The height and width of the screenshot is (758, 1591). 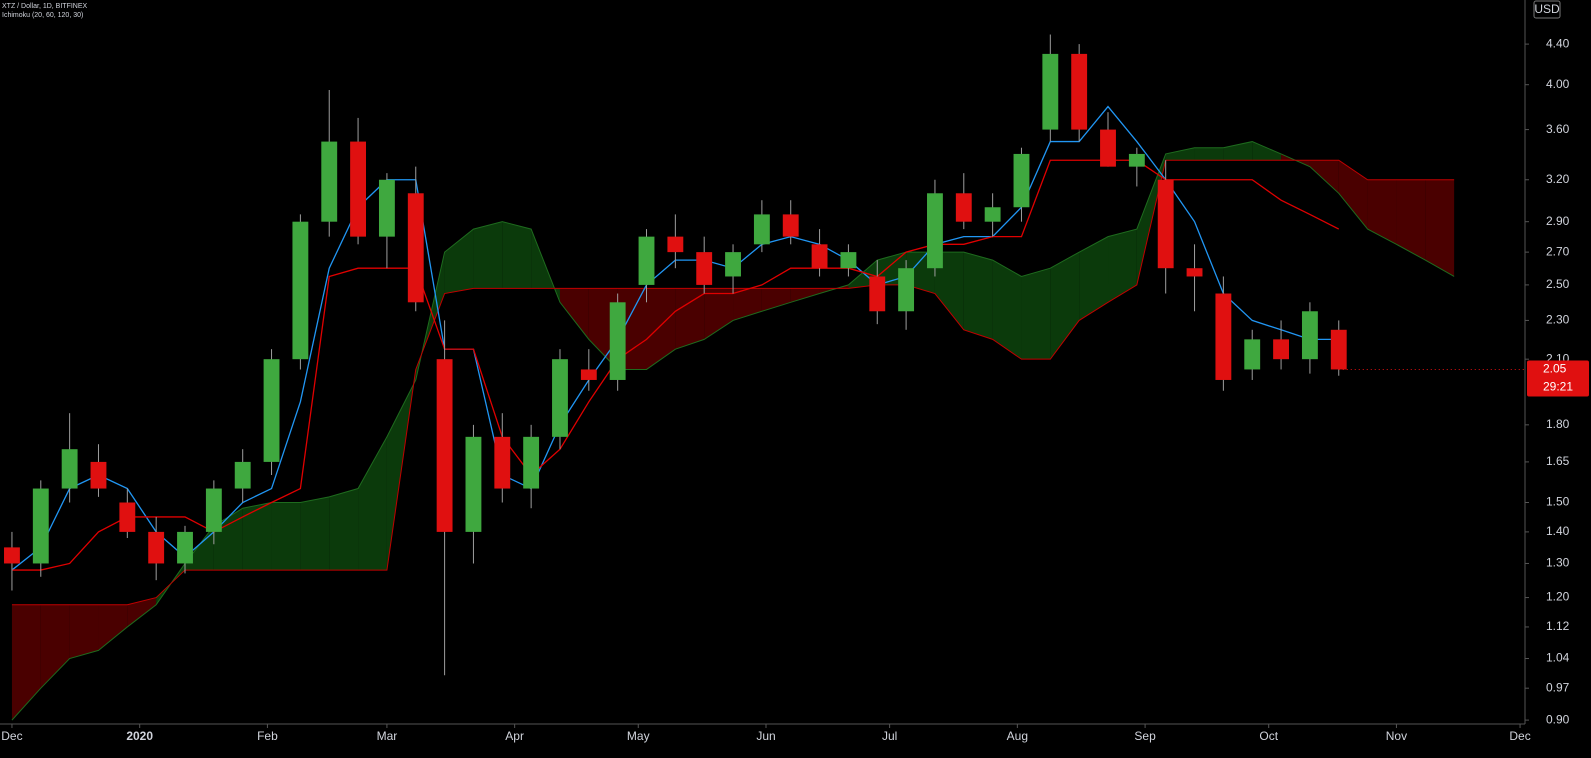 What do you see at coordinates (267, 736) in the screenshot?
I see `x-tick-label: Feb` at bounding box center [267, 736].